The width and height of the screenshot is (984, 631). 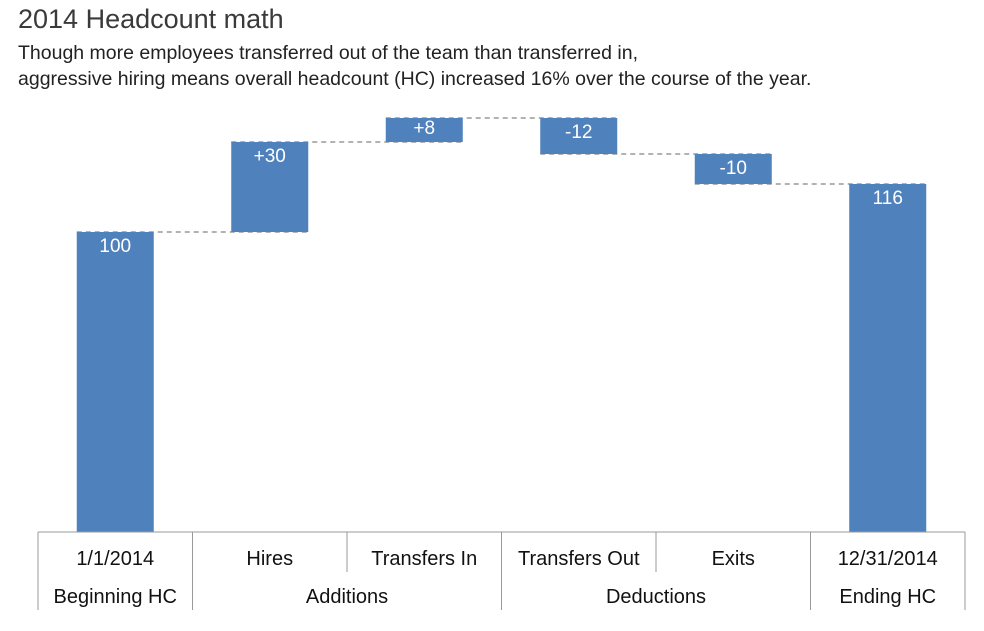 I want to click on data-label: -10, so click(x=733, y=168).